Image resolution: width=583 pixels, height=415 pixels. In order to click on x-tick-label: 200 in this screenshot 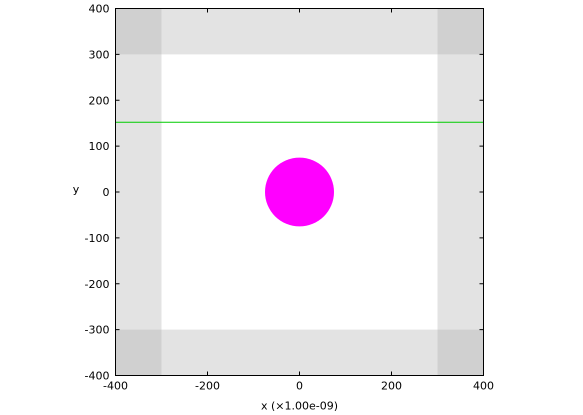, I will do `click(391, 386)`.